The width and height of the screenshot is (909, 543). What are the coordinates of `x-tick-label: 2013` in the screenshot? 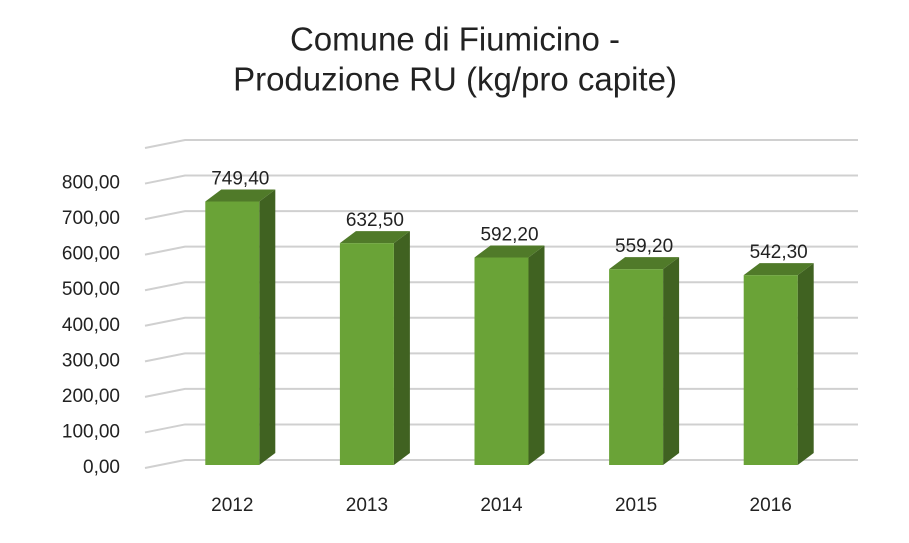 It's located at (367, 505).